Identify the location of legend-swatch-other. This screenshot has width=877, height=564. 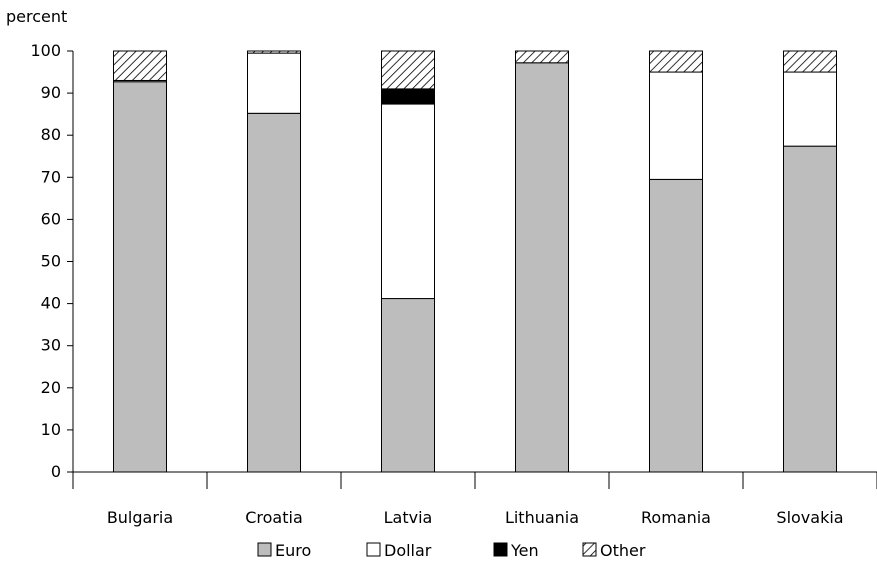
(589, 549).